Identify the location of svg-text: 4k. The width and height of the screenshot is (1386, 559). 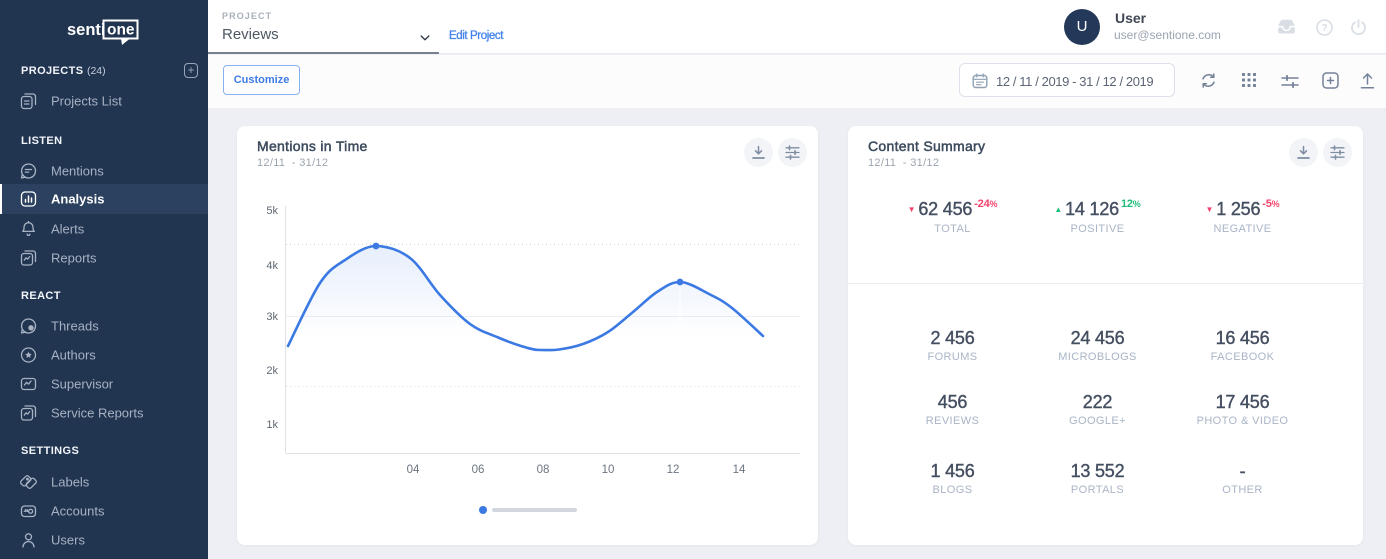
(272, 266).